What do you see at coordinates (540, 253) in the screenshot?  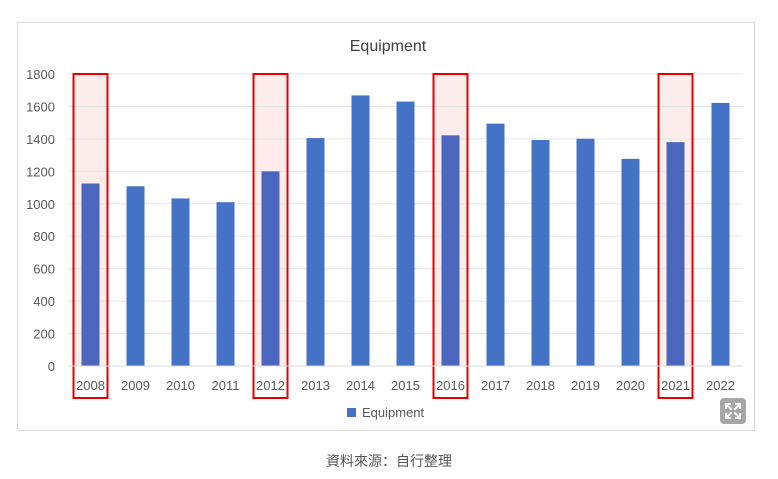 I see `bar-2018` at bounding box center [540, 253].